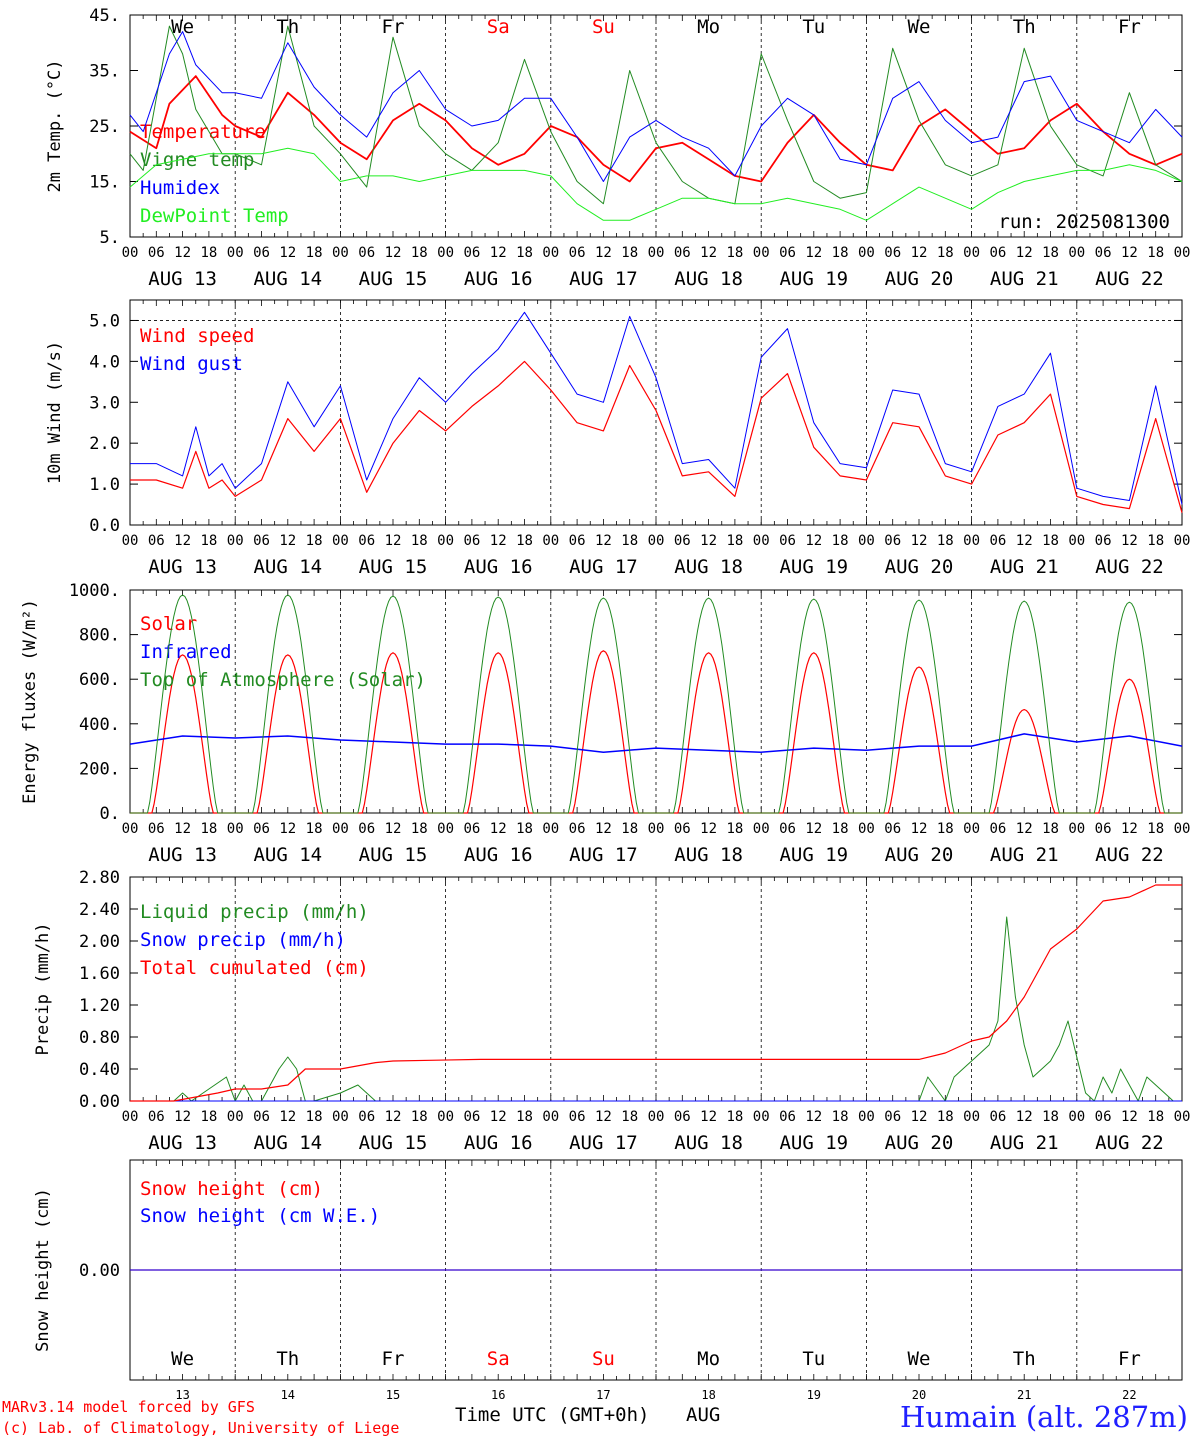 The height and width of the screenshot is (1440, 1194). I want to click on legend-entry: Infrared, so click(186, 652).